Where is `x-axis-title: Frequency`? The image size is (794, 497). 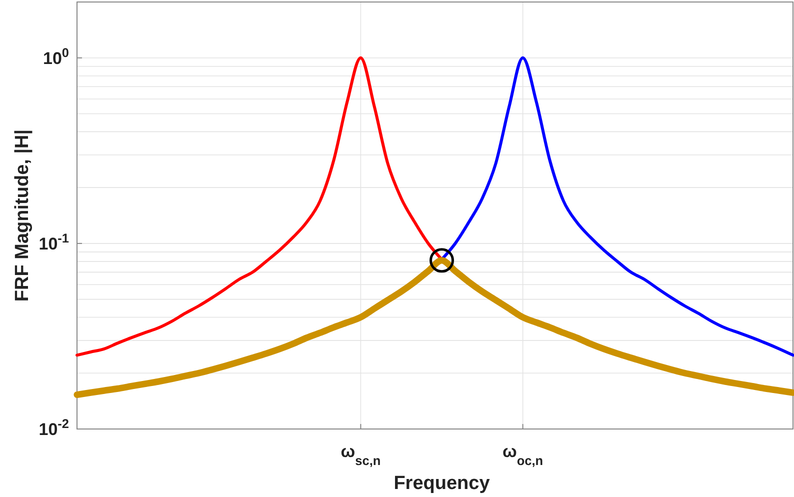 x-axis-title: Frequency is located at coordinates (442, 483).